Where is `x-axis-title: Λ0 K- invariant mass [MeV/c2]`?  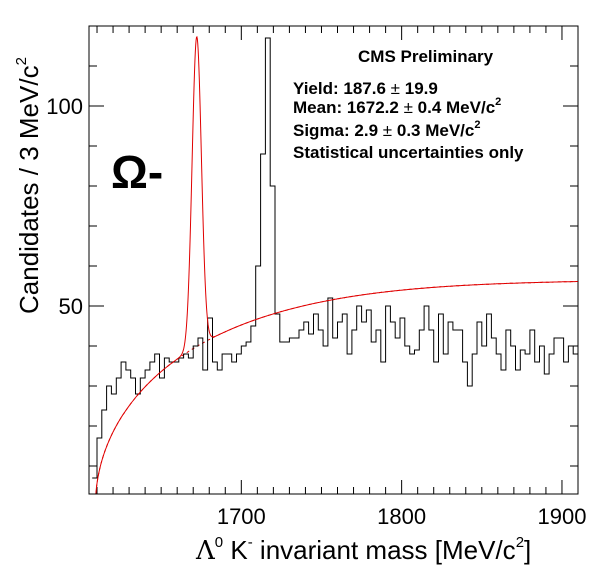 x-axis-title: Λ0 K- invariant mass [MeV/c2] is located at coordinates (363, 550).